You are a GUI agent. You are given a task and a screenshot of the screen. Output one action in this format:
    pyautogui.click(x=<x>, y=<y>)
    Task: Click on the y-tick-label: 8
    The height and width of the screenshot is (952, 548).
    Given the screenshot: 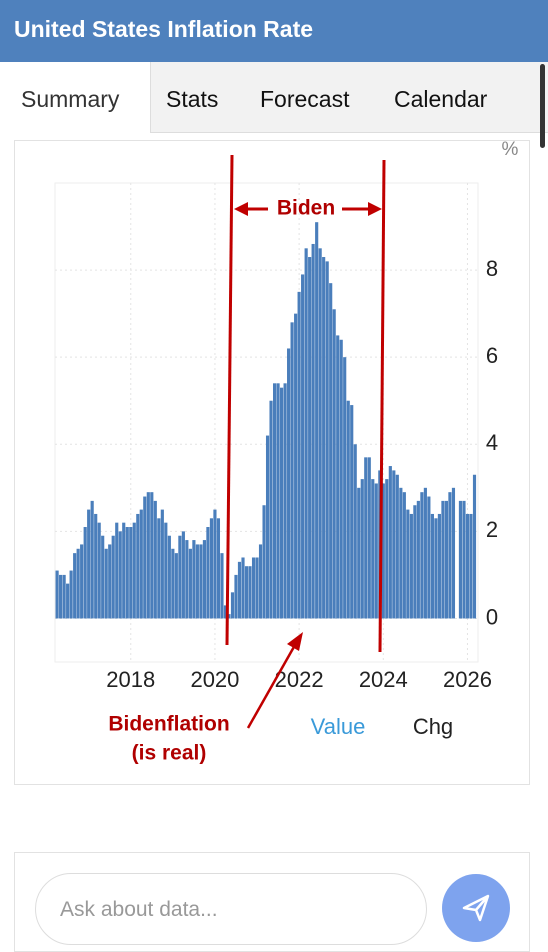 What is the action you would take?
    pyautogui.click(x=492, y=268)
    